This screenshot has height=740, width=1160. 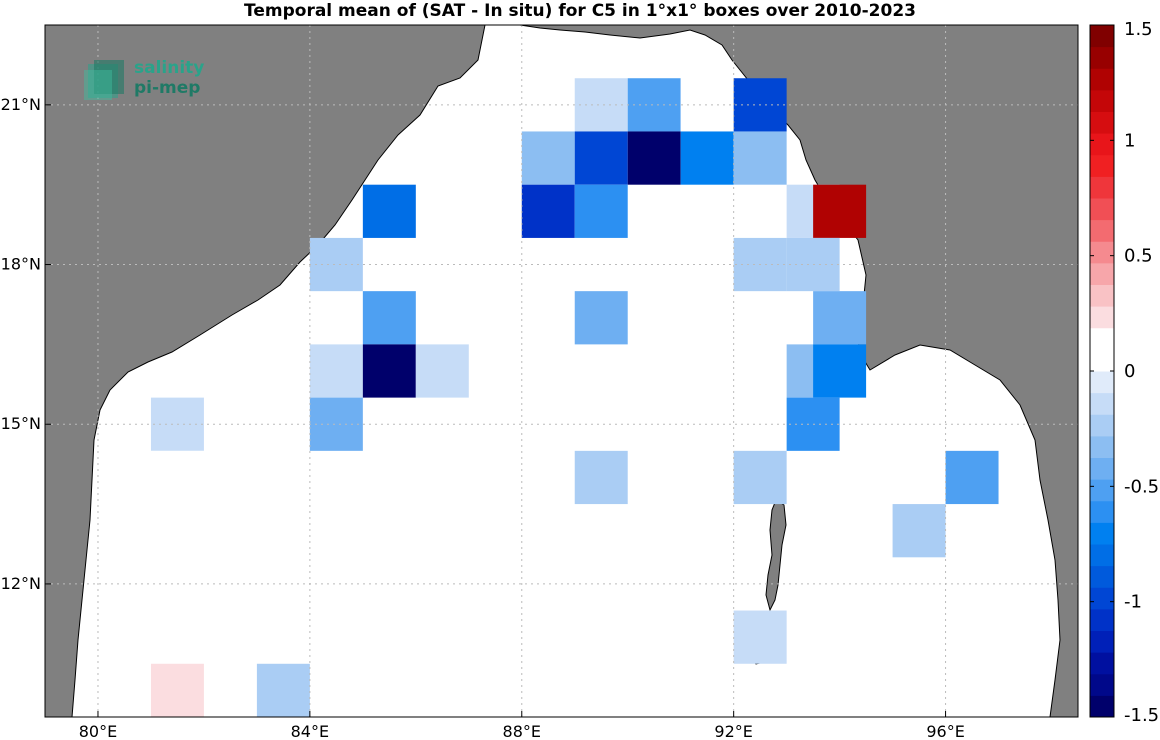 I want to click on x-axis-ticks: 80°E 84°E 88°E 92°E 96°E, so click(x=522, y=725).